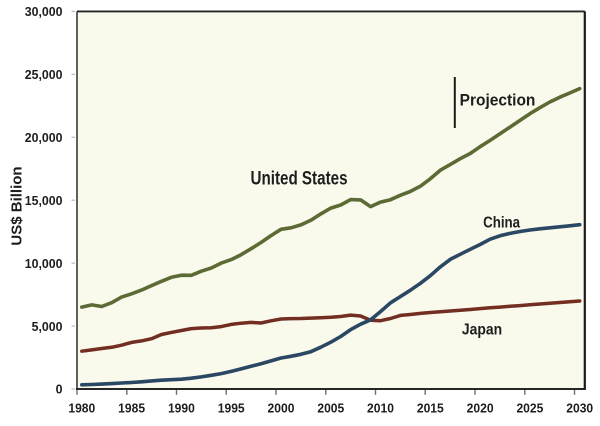  What do you see at coordinates (181, 408) in the screenshot?
I see `svg-text: 1990` at bounding box center [181, 408].